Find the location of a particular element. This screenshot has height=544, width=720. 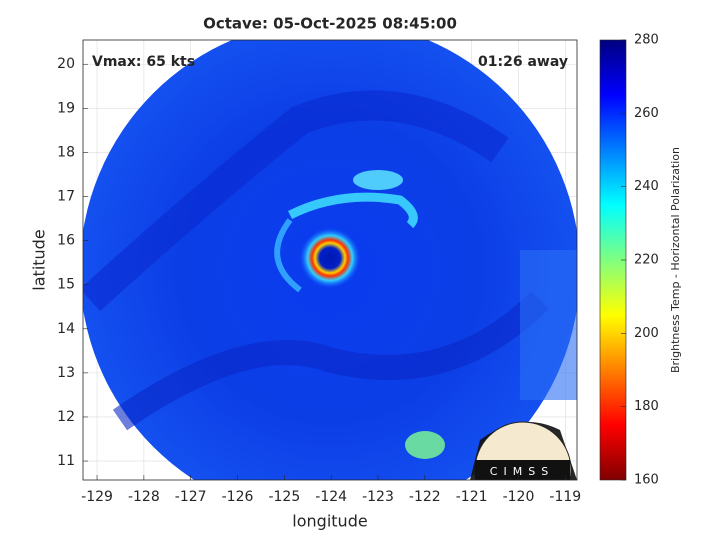

y-tick-label: 11 is located at coordinates (66, 461).